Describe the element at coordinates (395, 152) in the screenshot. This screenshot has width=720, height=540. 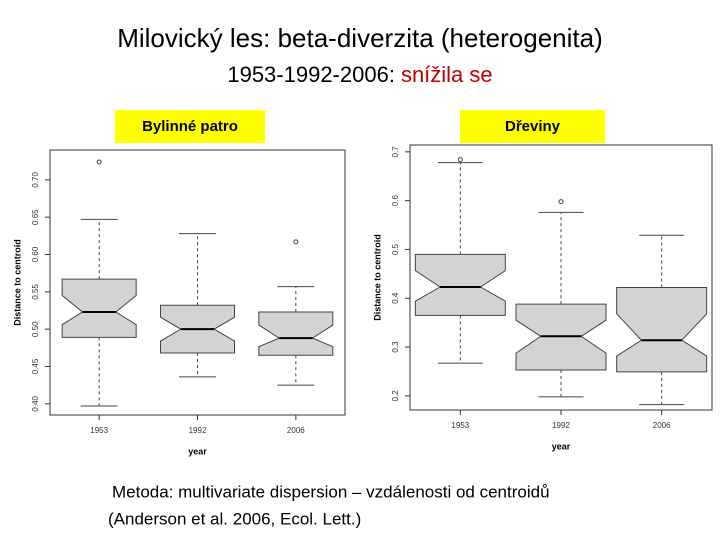
I see `y-tick-label: 0.7` at that location.